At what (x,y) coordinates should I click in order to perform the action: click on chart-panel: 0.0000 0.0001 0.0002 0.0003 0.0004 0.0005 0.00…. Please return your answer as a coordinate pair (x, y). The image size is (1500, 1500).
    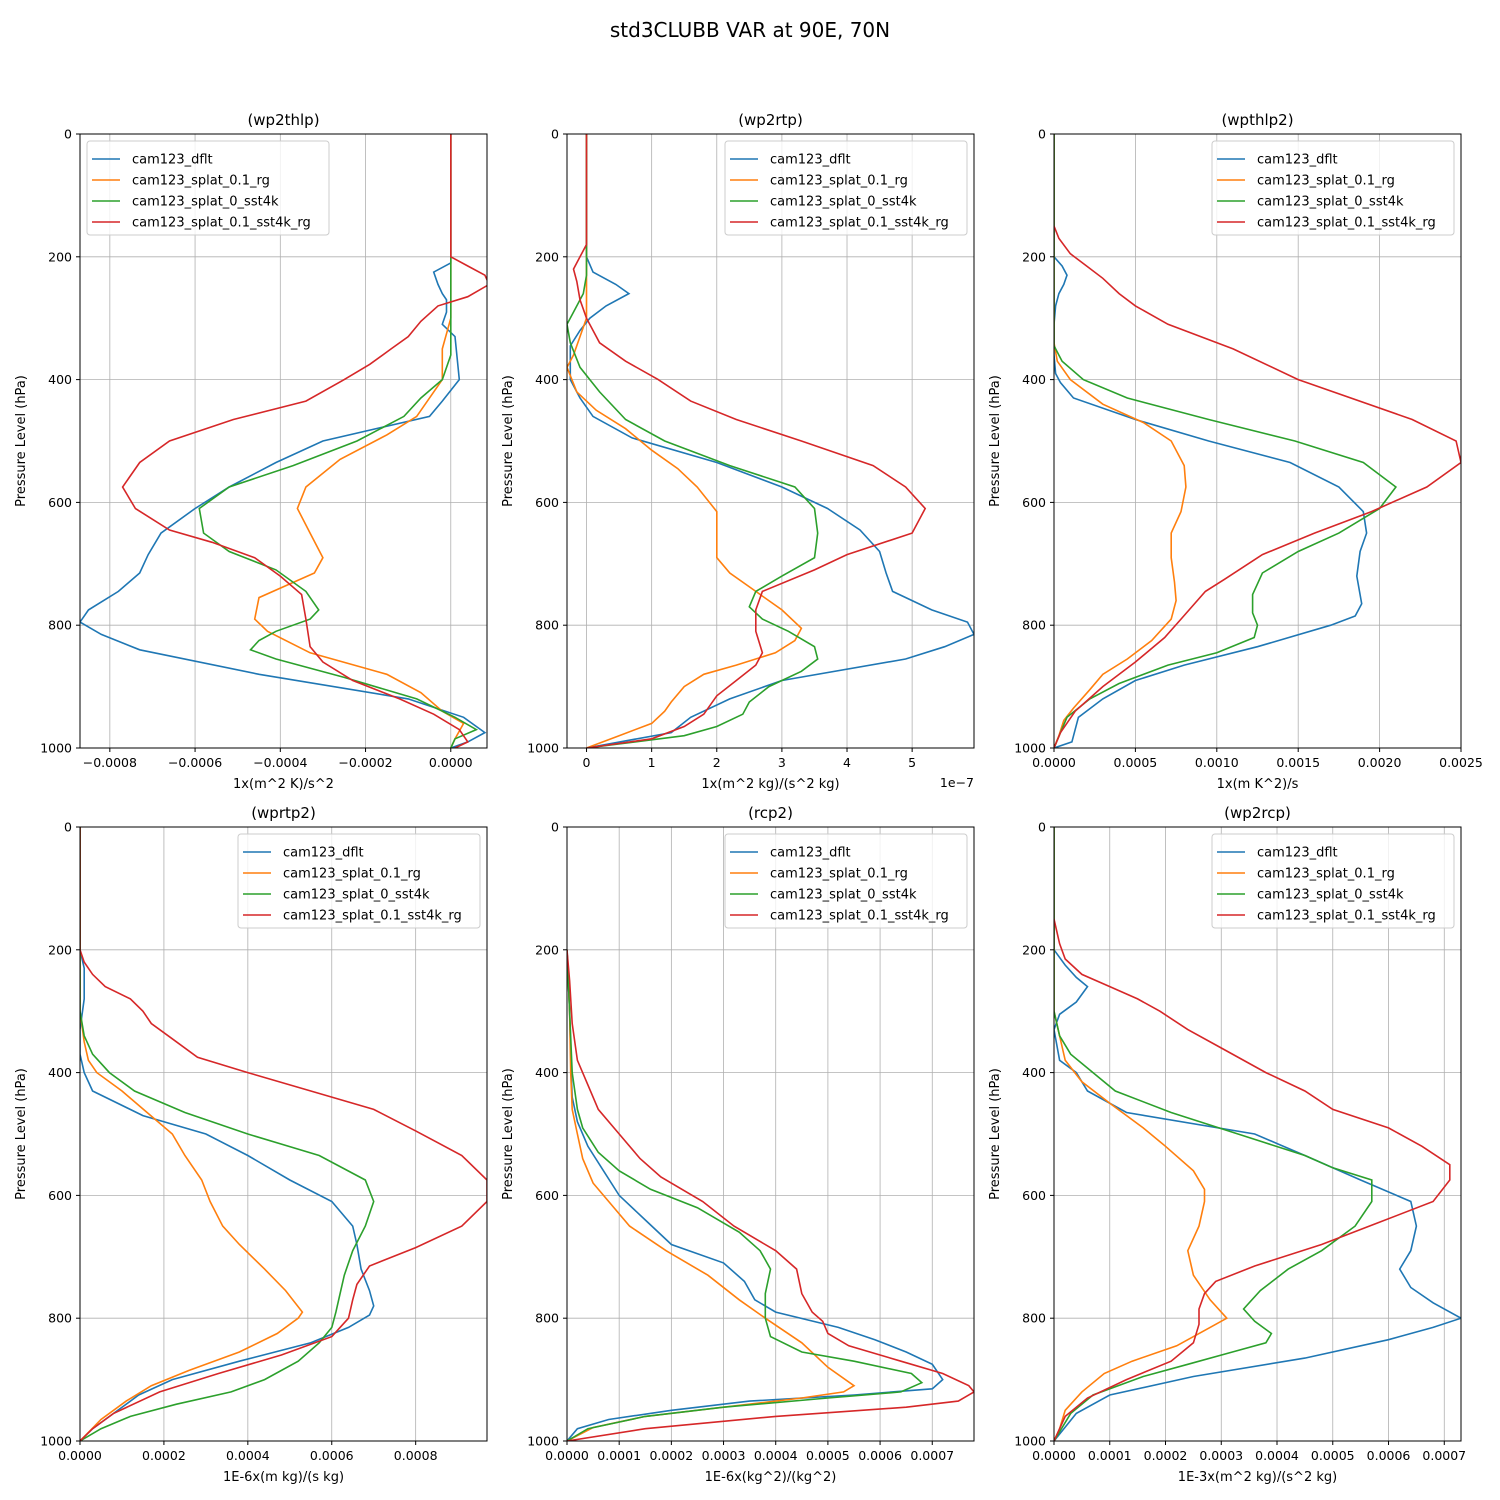
    Looking at the image, I should click on (738, 1144).